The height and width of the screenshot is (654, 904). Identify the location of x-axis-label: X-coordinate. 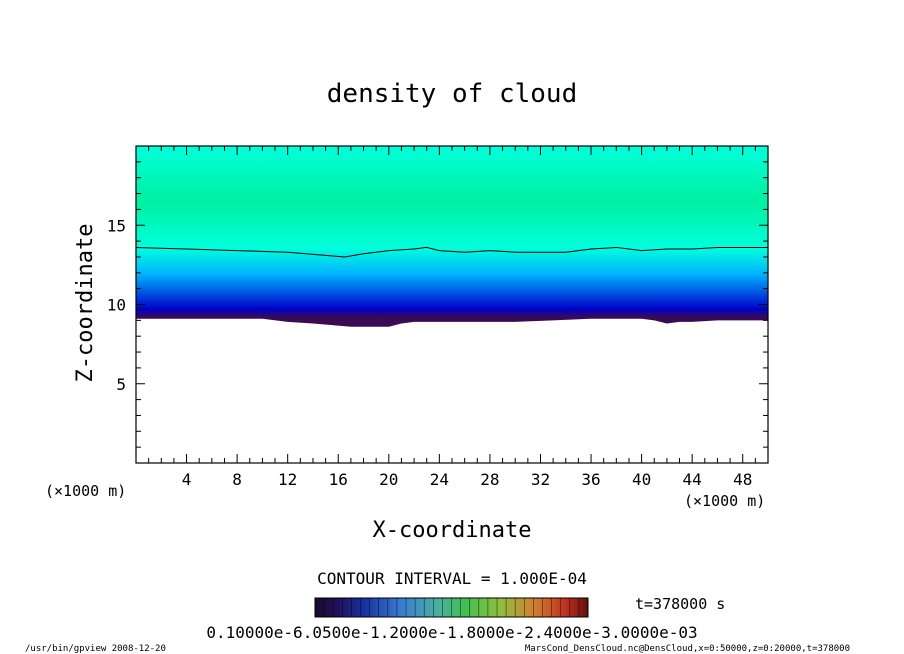
(452, 530).